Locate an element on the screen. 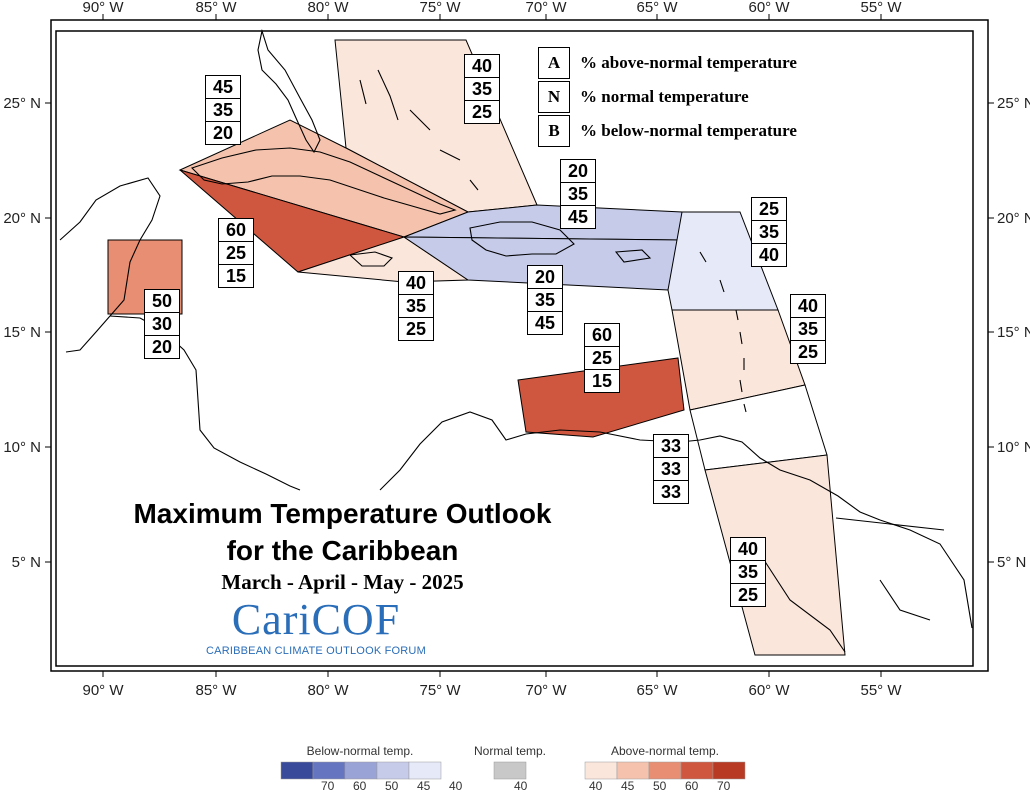 The width and height of the screenshot is (1030, 793). below-value: 33 is located at coordinates (671, 492).